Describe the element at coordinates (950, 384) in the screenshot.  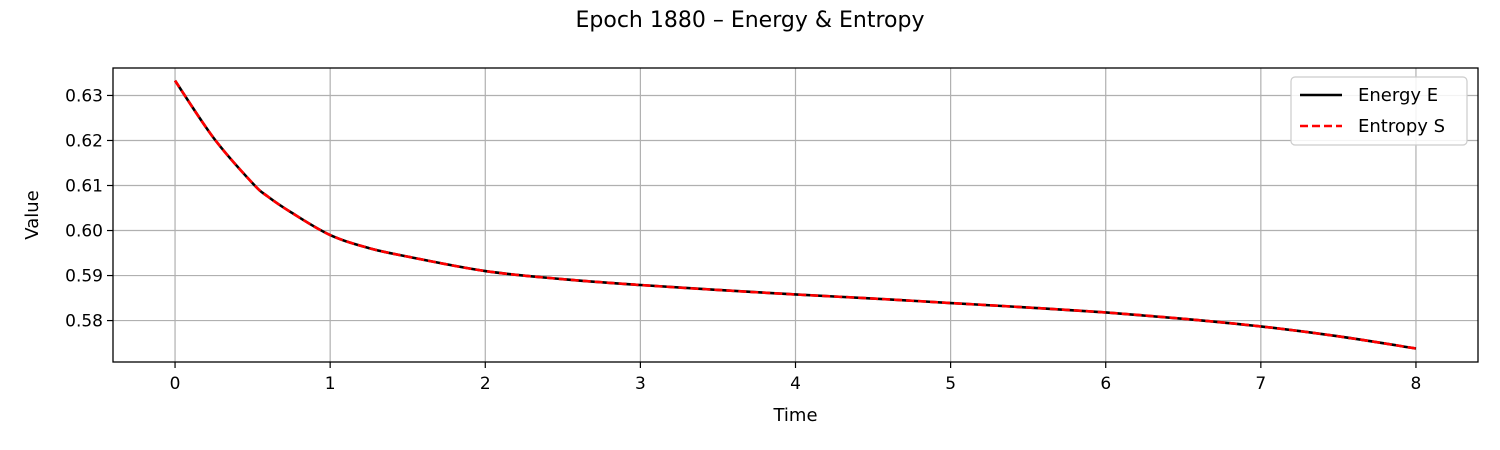
I see `x-tick-label: 5` at that location.